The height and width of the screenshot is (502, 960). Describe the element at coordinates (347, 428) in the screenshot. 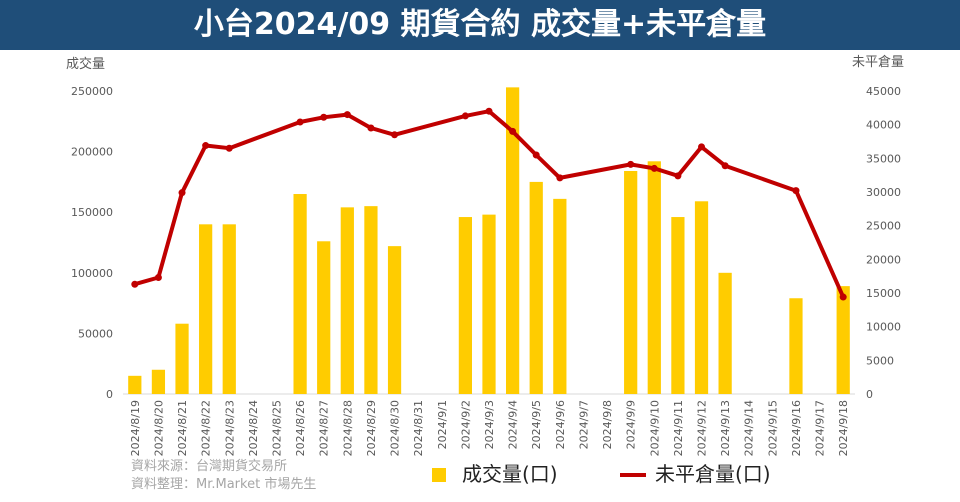

I see `x-axis-tick-label: 2024/8/28` at that location.